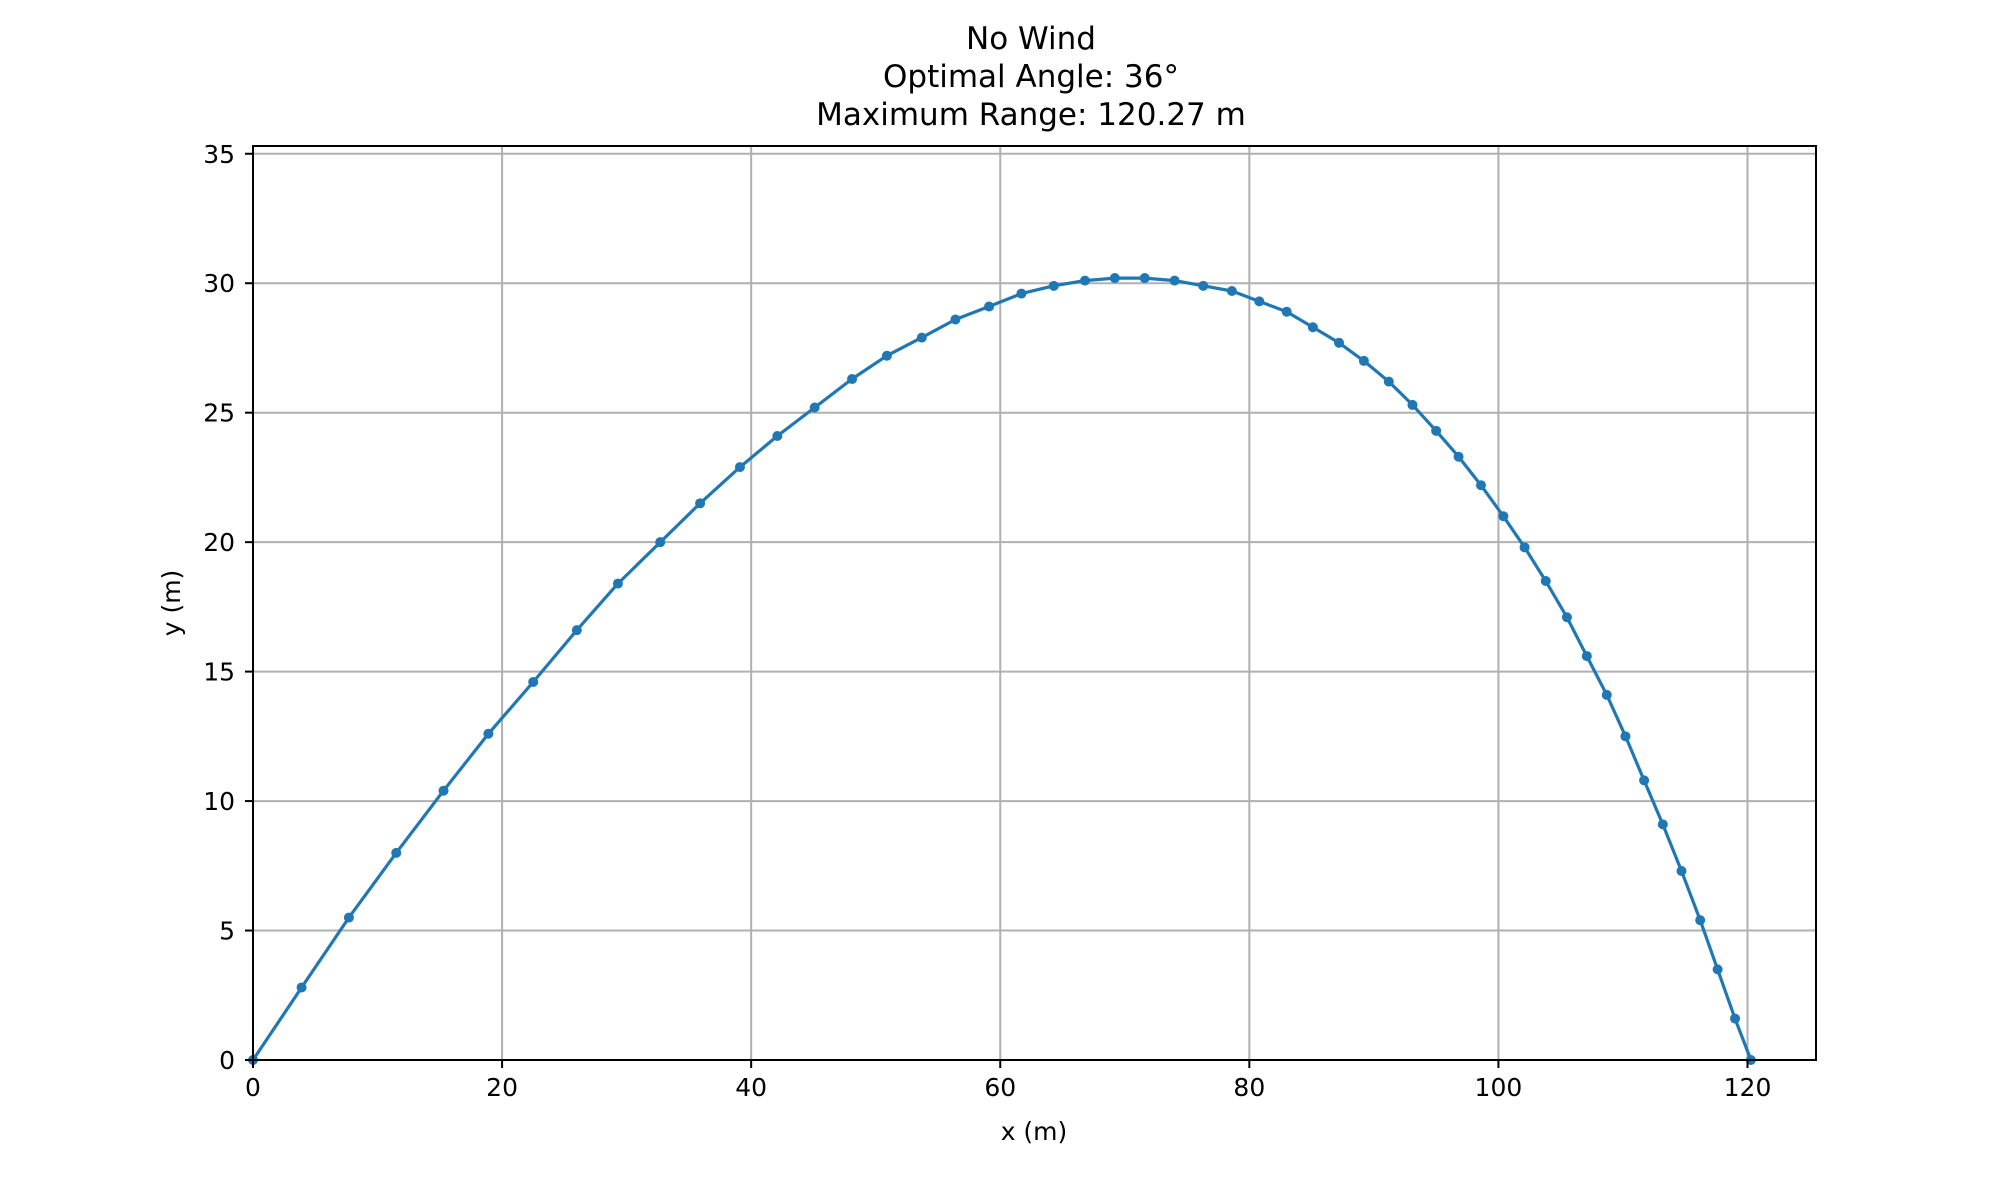 This screenshot has width=2000, height=1200. What do you see at coordinates (219, 672) in the screenshot?
I see `y-tick-label: 15` at bounding box center [219, 672].